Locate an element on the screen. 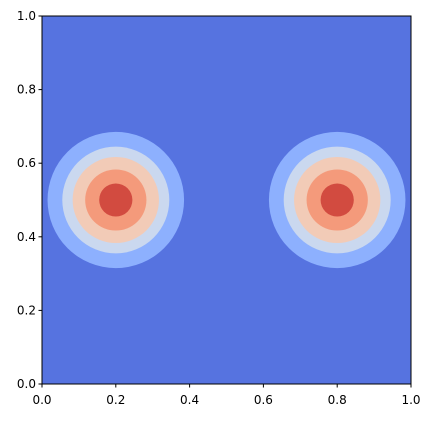 This screenshot has width=432, height=422. x-tick-label: 0.2 is located at coordinates (115, 400).